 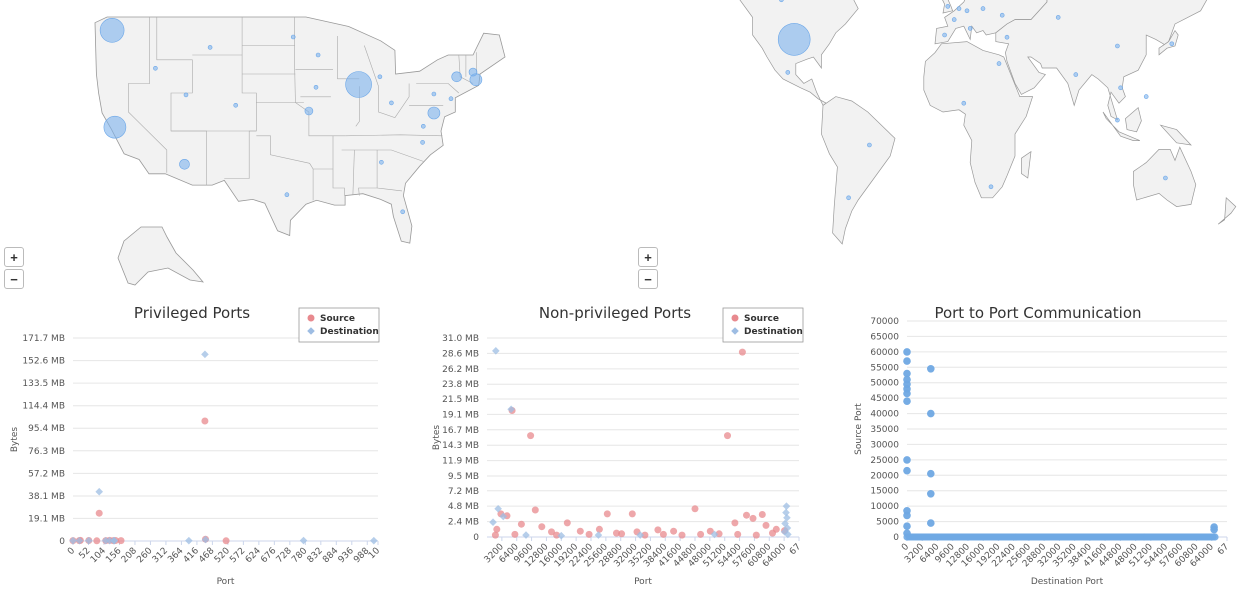 What do you see at coordinates (287, 194) in the screenshot?
I see `us-bubble-texas` at bounding box center [287, 194].